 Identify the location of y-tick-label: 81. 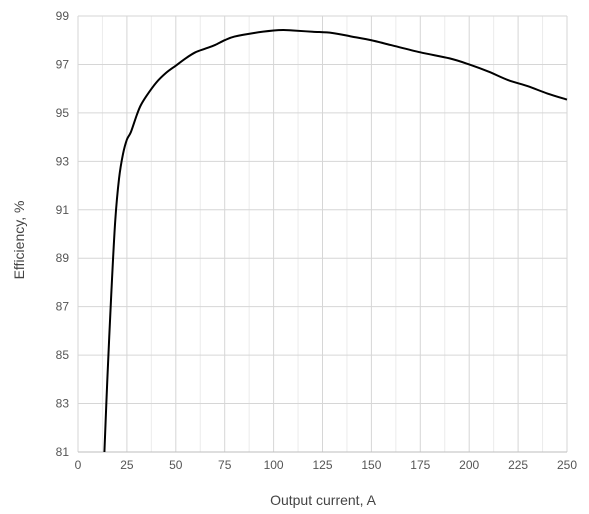
(63, 452).